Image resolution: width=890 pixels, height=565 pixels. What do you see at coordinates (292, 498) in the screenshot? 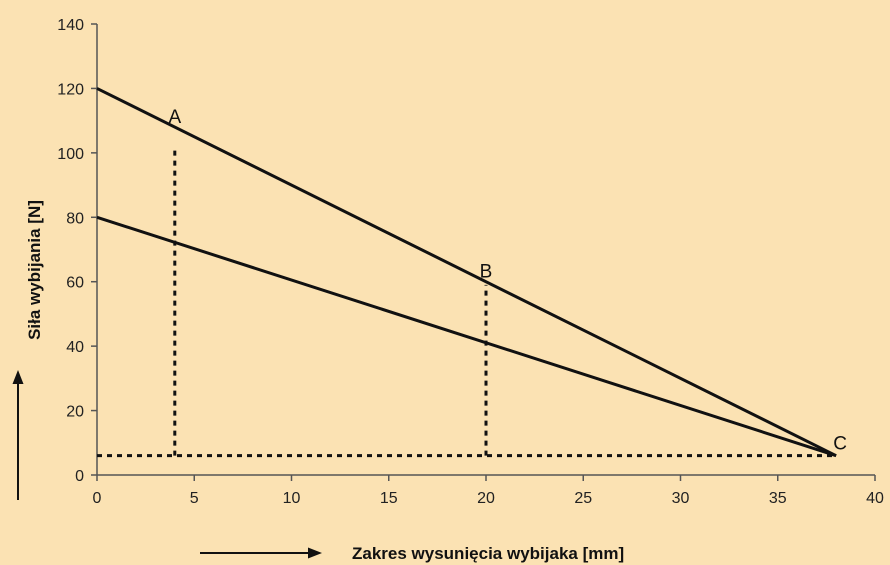
I see `x-tick-label: 10` at bounding box center [292, 498].